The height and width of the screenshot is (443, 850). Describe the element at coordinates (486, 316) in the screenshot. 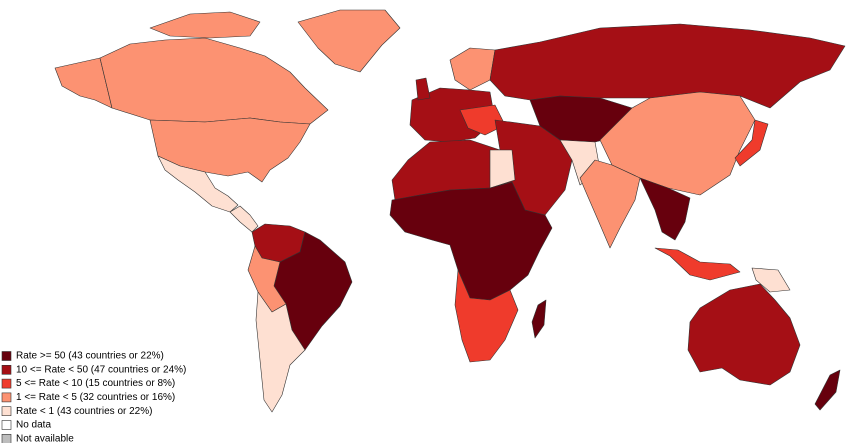

I see `southern-africa` at that location.